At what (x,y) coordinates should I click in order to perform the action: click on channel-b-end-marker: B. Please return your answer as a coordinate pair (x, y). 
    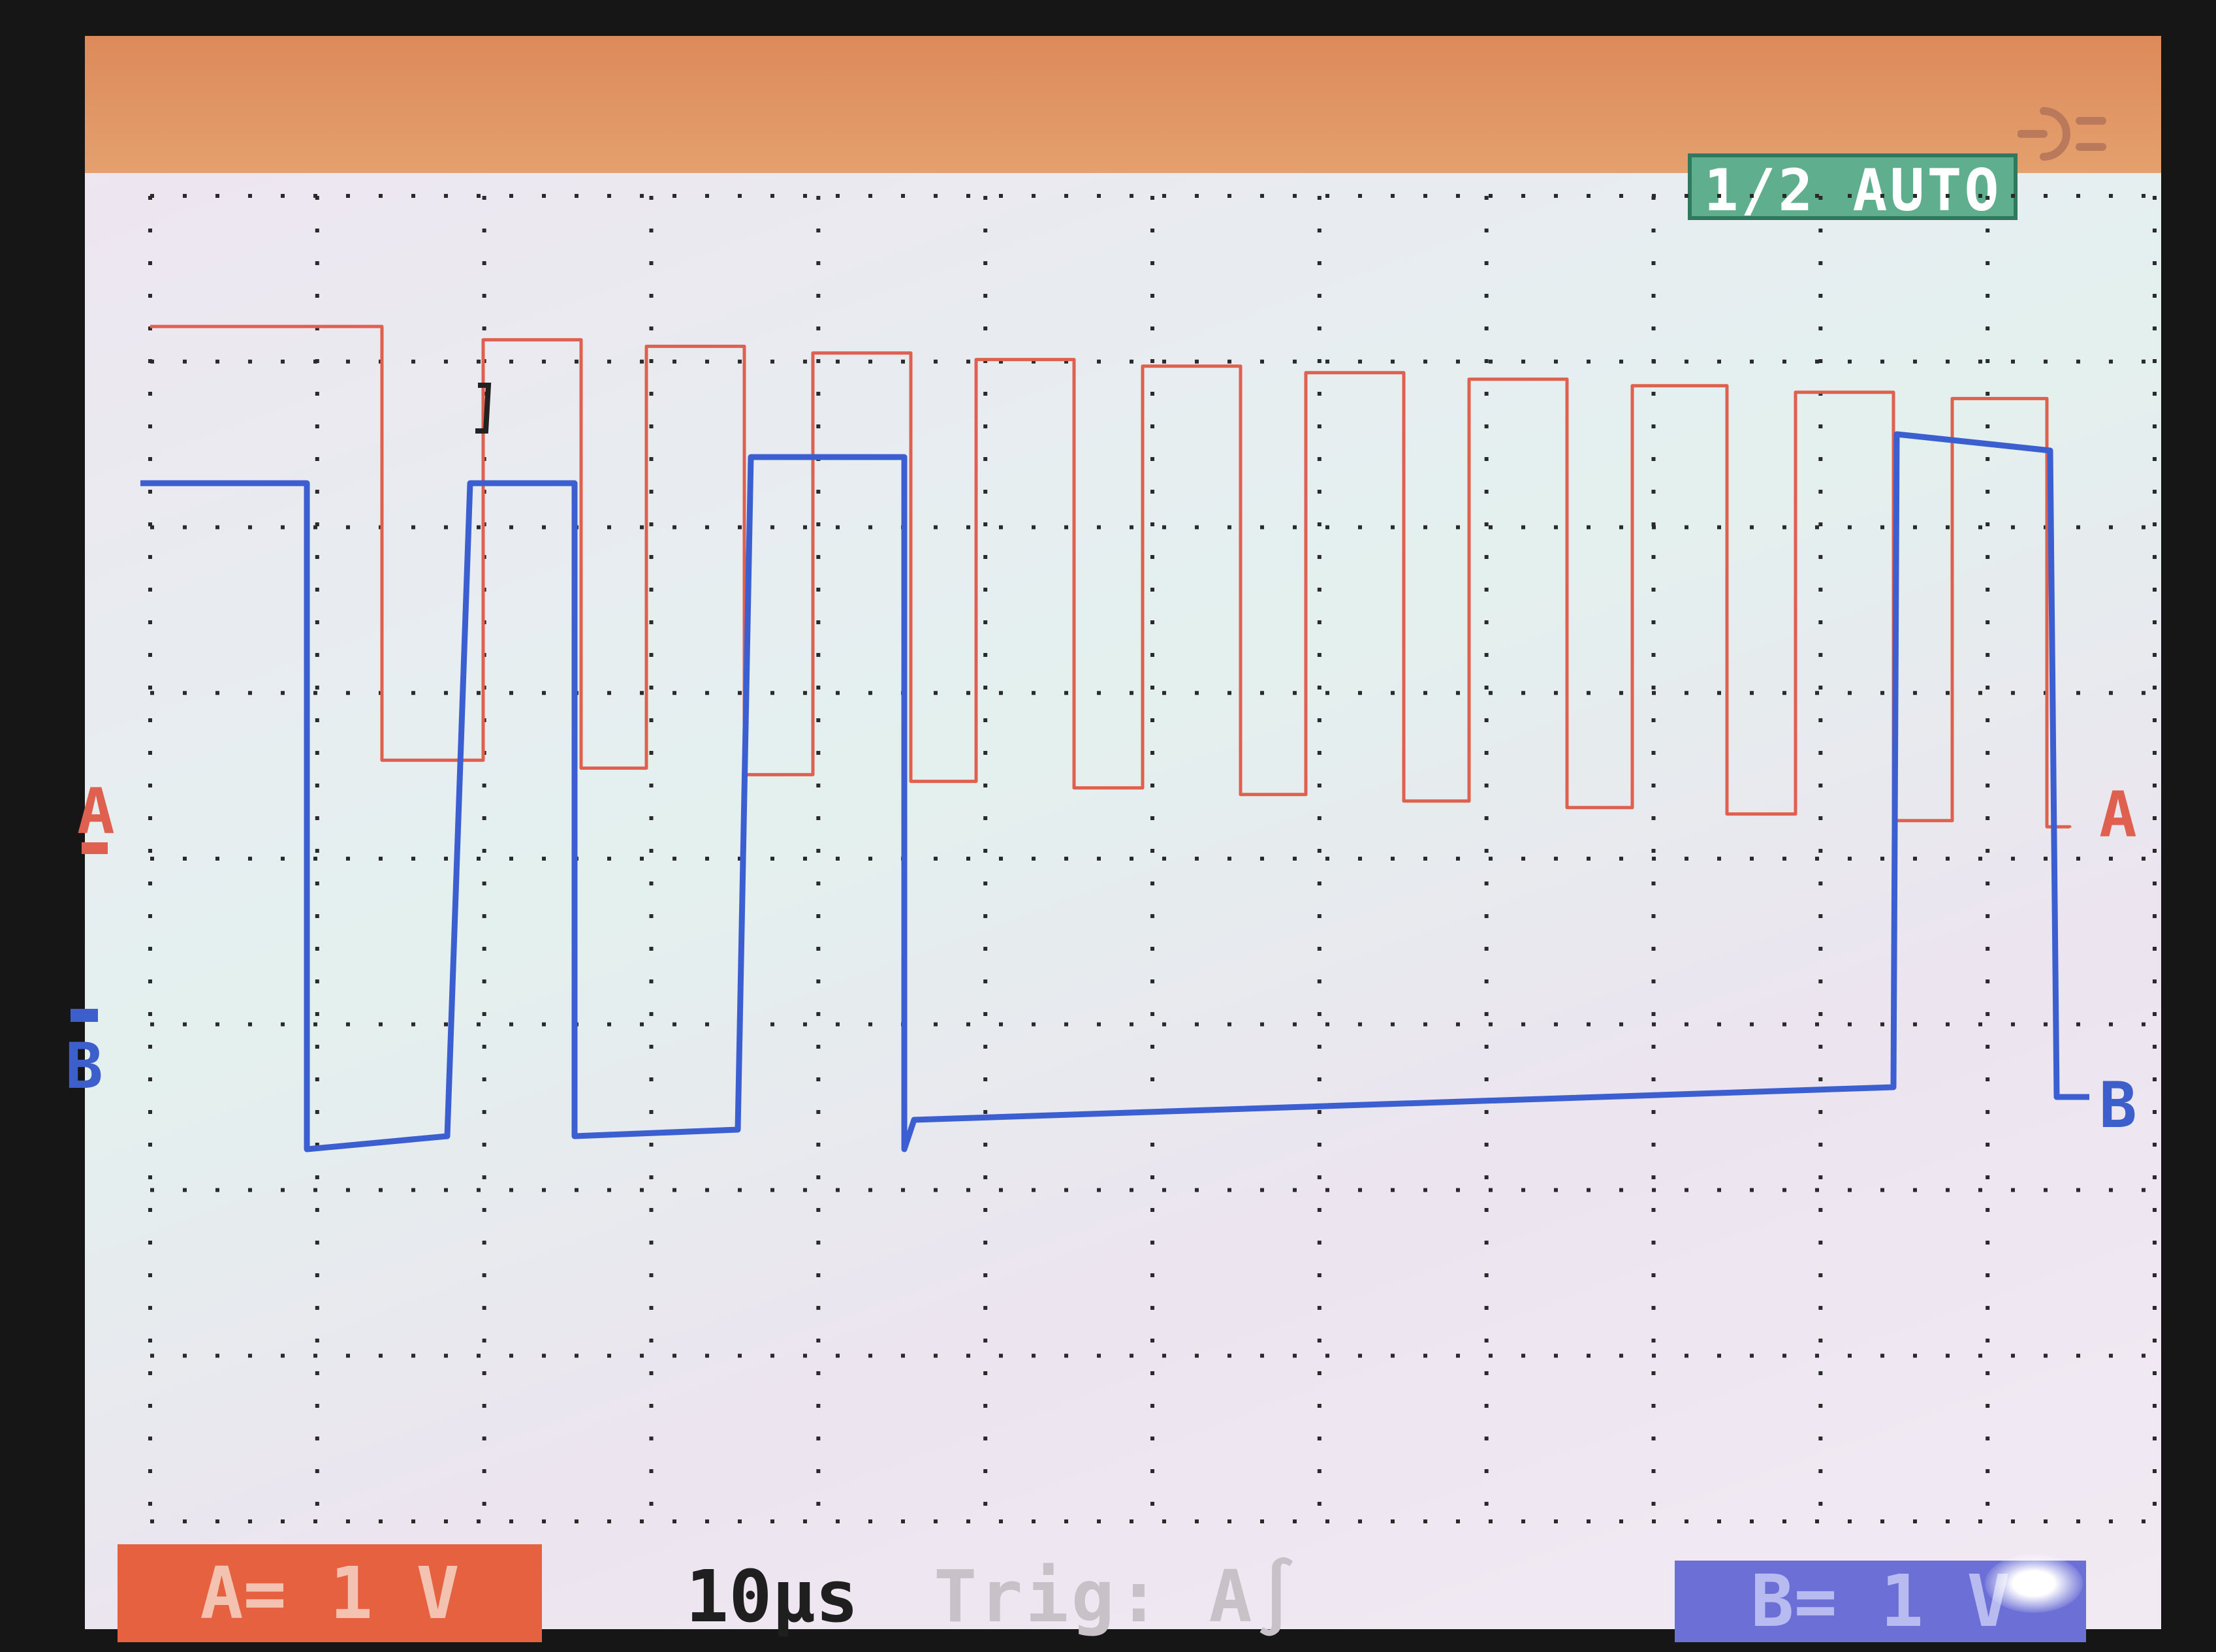
    Looking at the image, I should click on (2118, 1105).